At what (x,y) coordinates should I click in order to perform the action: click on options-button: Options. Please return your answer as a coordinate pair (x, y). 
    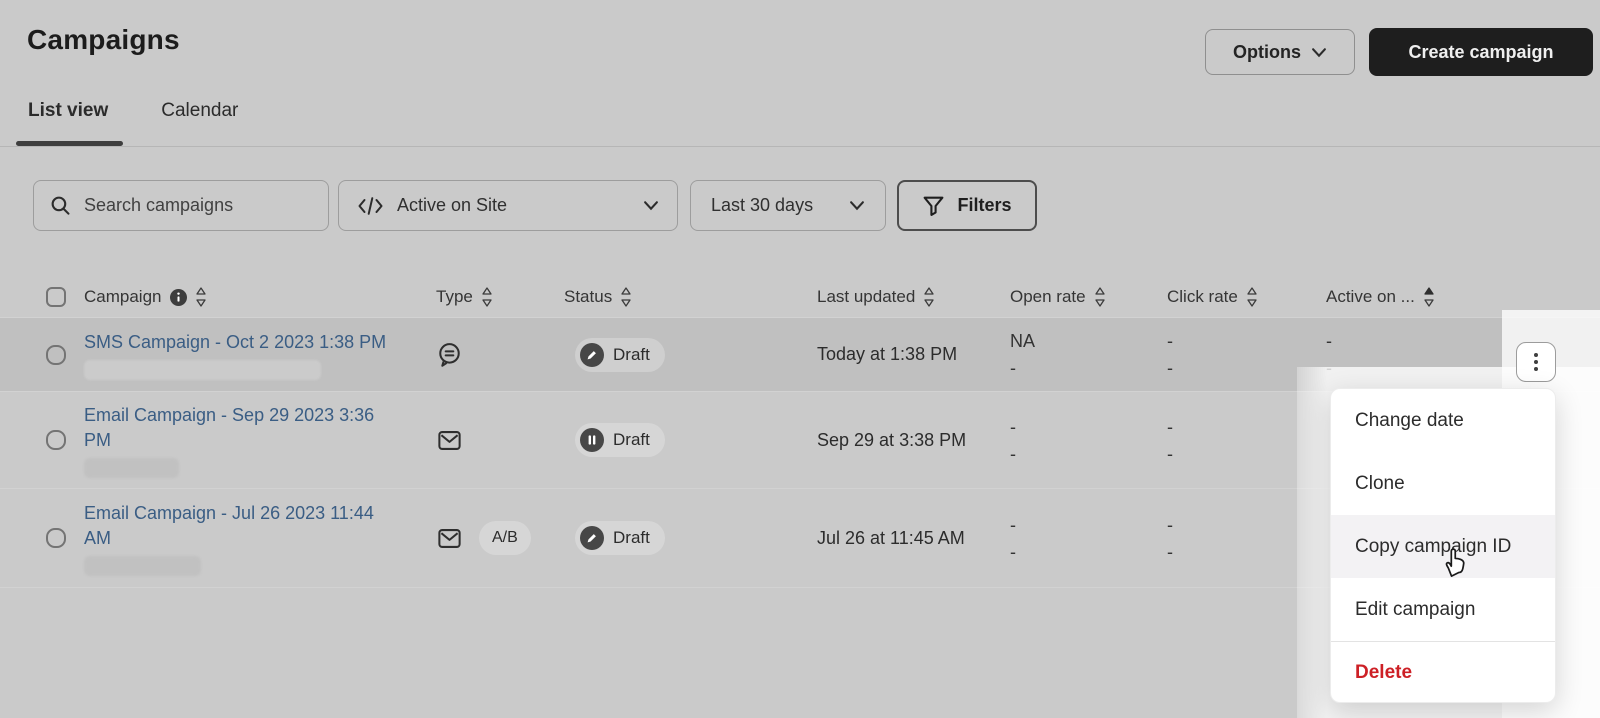
    Looking at the image, I should click on (1280, 52).